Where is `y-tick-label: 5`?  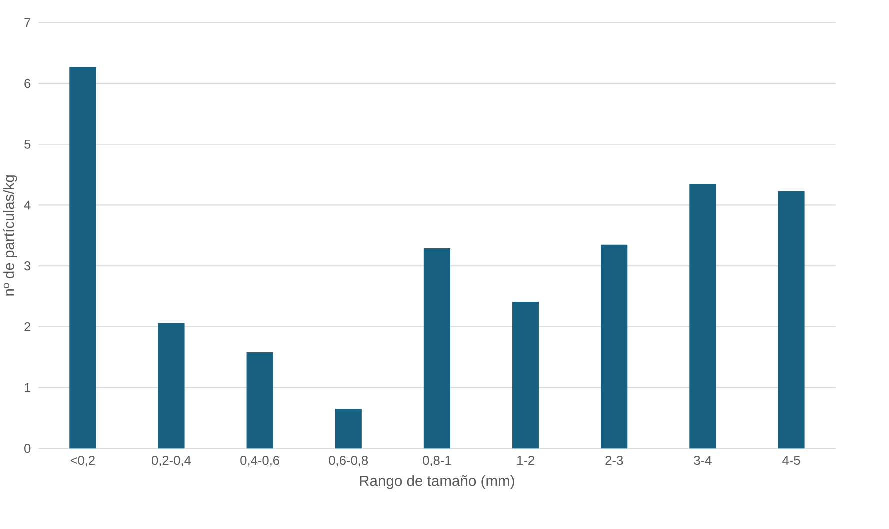 y-tick-label: 5 is located at coordinates (27, 145).